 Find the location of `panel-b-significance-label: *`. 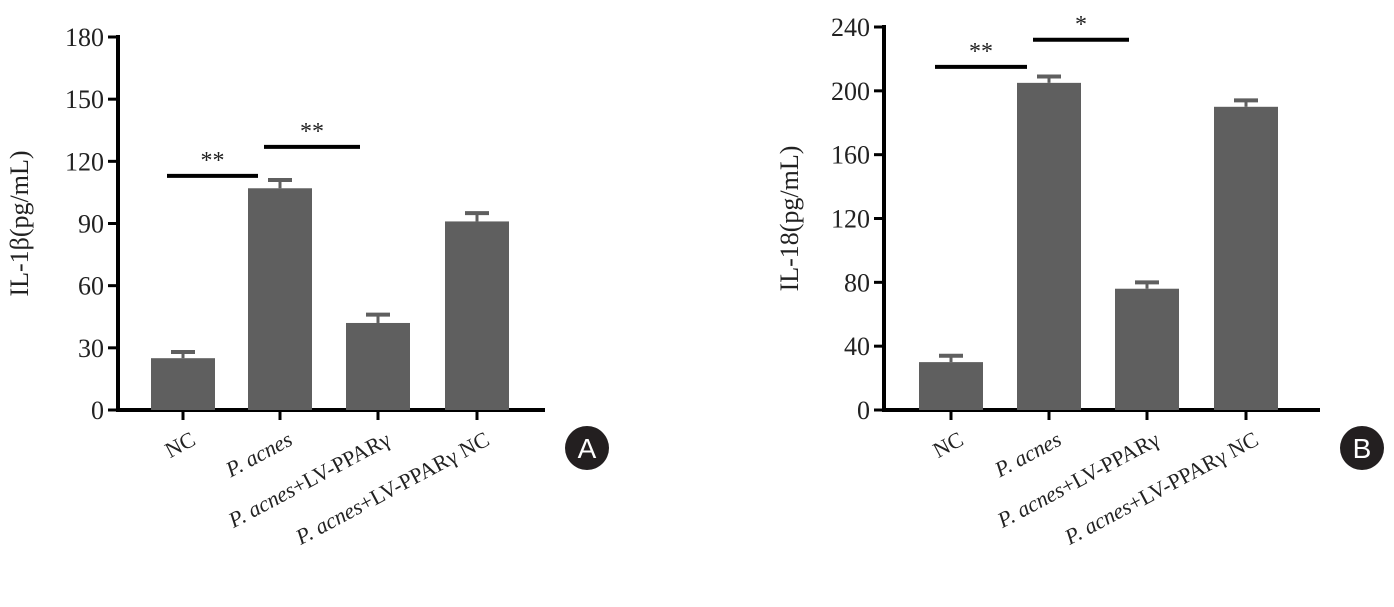

panel-b-significance-label: * is located at coordinates (1081, 25).